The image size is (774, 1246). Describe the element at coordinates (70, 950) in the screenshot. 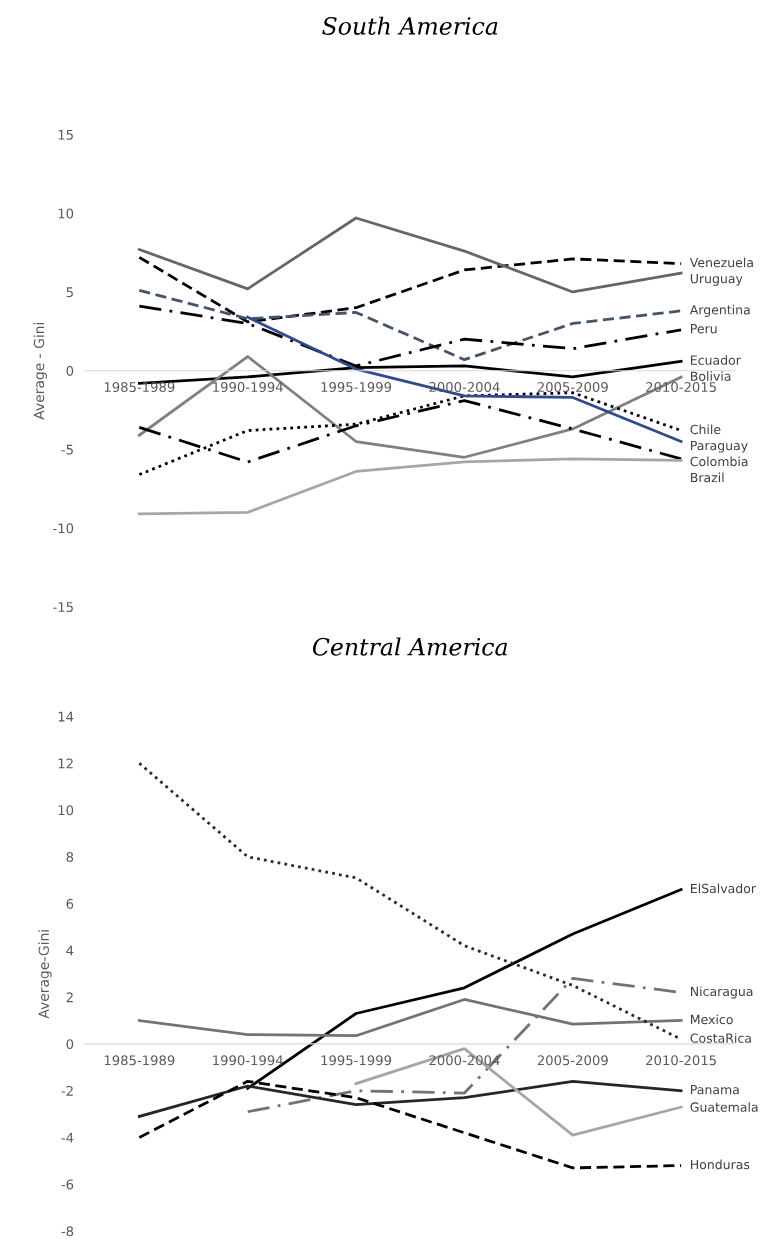

I see `y-tick-label: 4` at that location.